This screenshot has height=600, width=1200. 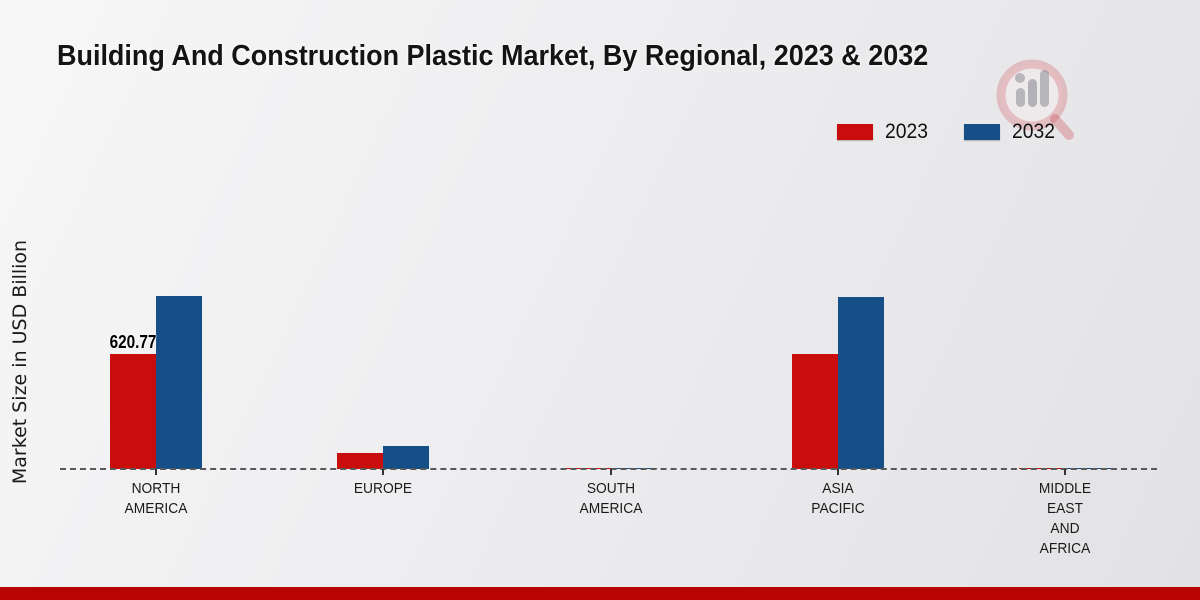 I want to click on category-label-middle-east-and-africa: MIDDLE EAST AND AFRICA, so click(x=1065, y=518).